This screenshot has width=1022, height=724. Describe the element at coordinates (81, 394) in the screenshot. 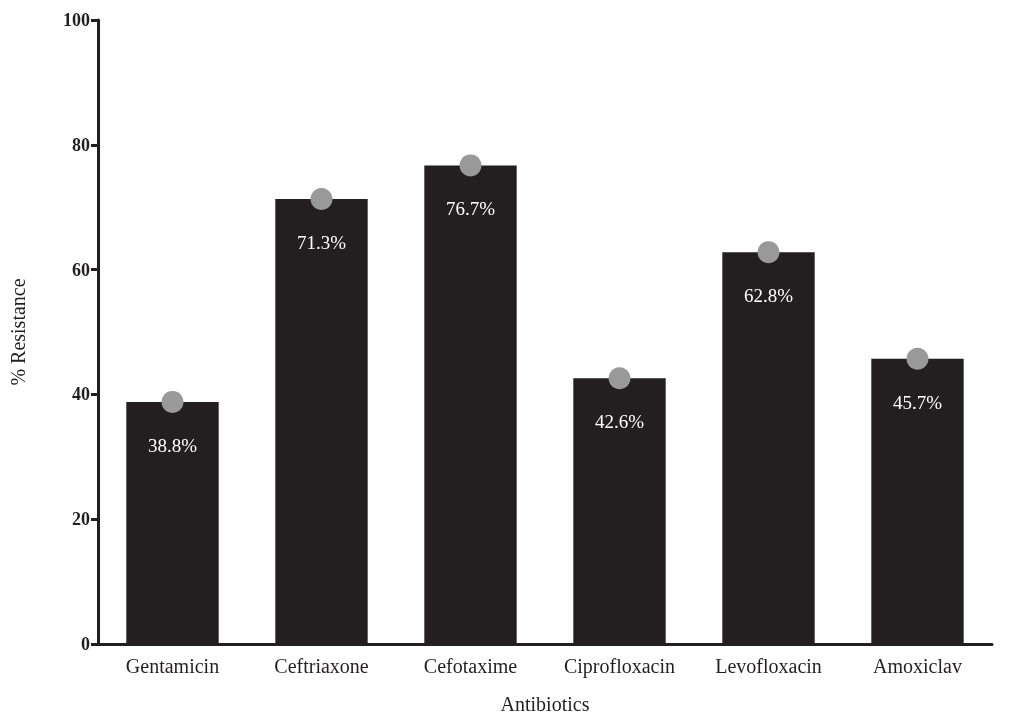

I see `y-tick-label: 40` at that location.